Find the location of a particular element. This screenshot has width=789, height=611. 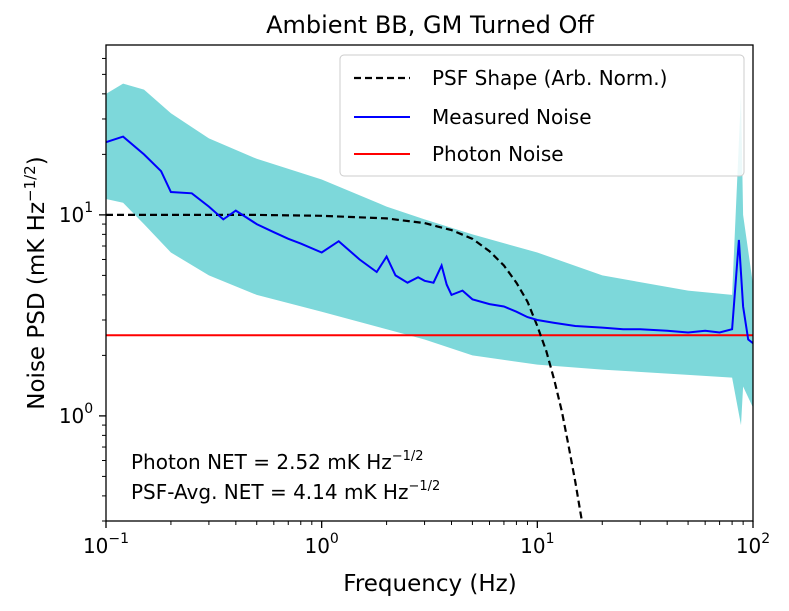

legend-box is located at coordinates (542, 115).